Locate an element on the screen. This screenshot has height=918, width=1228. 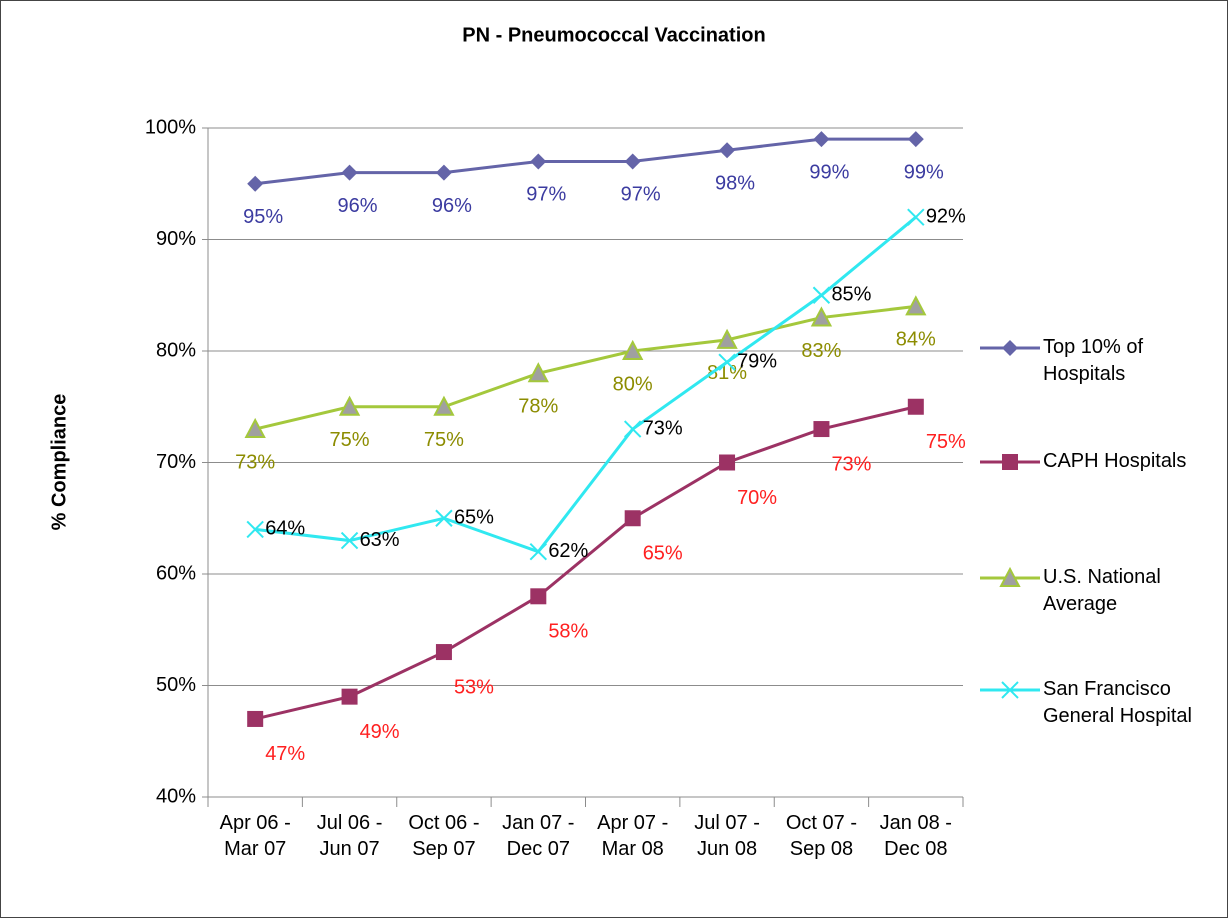
legend-label: Top 10% of Hospitals is located at coordinates (1093, 360).